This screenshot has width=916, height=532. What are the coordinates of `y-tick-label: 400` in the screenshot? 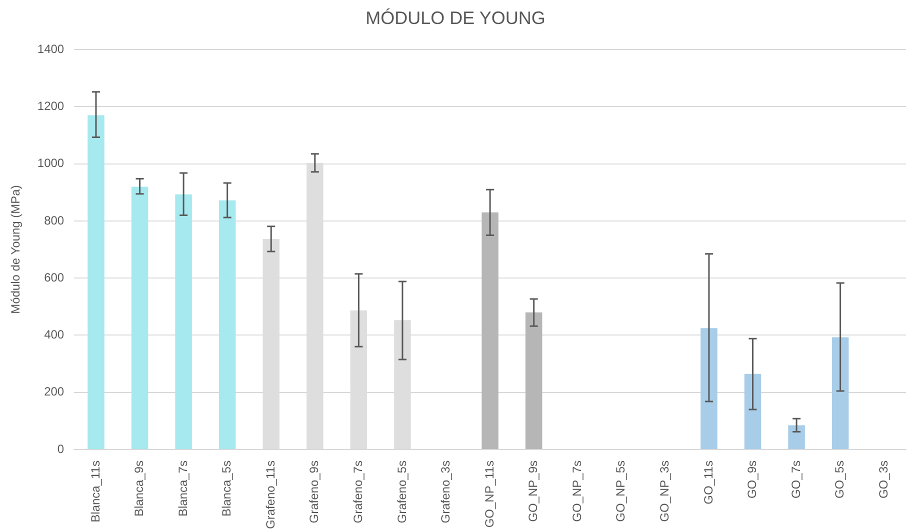 It's located at (54, 335).